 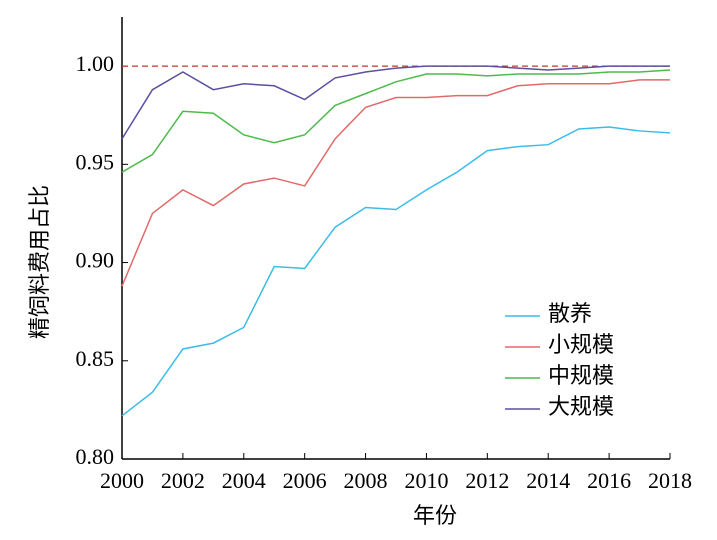 I want to click on y-tick-label: 0.90, so click(x=95, y=260).